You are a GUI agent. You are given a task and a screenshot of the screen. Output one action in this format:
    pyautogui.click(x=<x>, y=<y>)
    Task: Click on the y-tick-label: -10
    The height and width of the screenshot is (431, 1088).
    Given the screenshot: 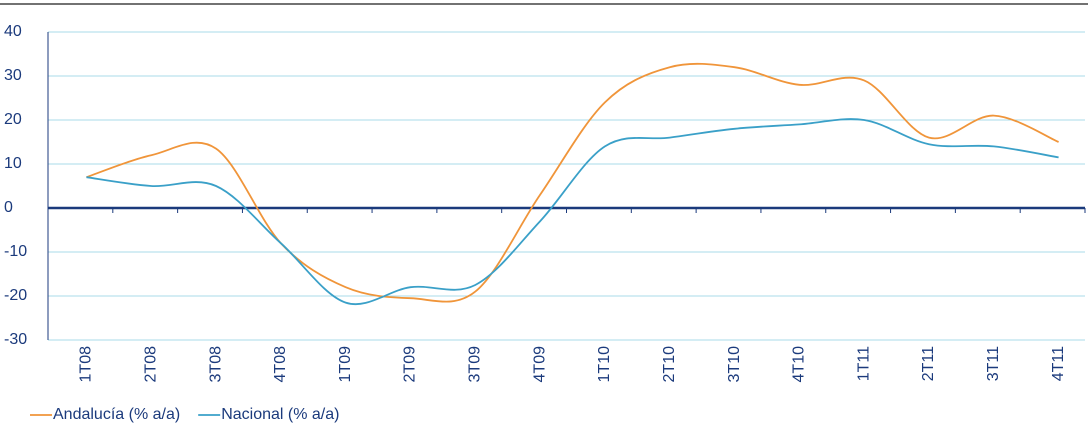 What is the action you would take?
    pyautogui.click(x=15, y=251)
    